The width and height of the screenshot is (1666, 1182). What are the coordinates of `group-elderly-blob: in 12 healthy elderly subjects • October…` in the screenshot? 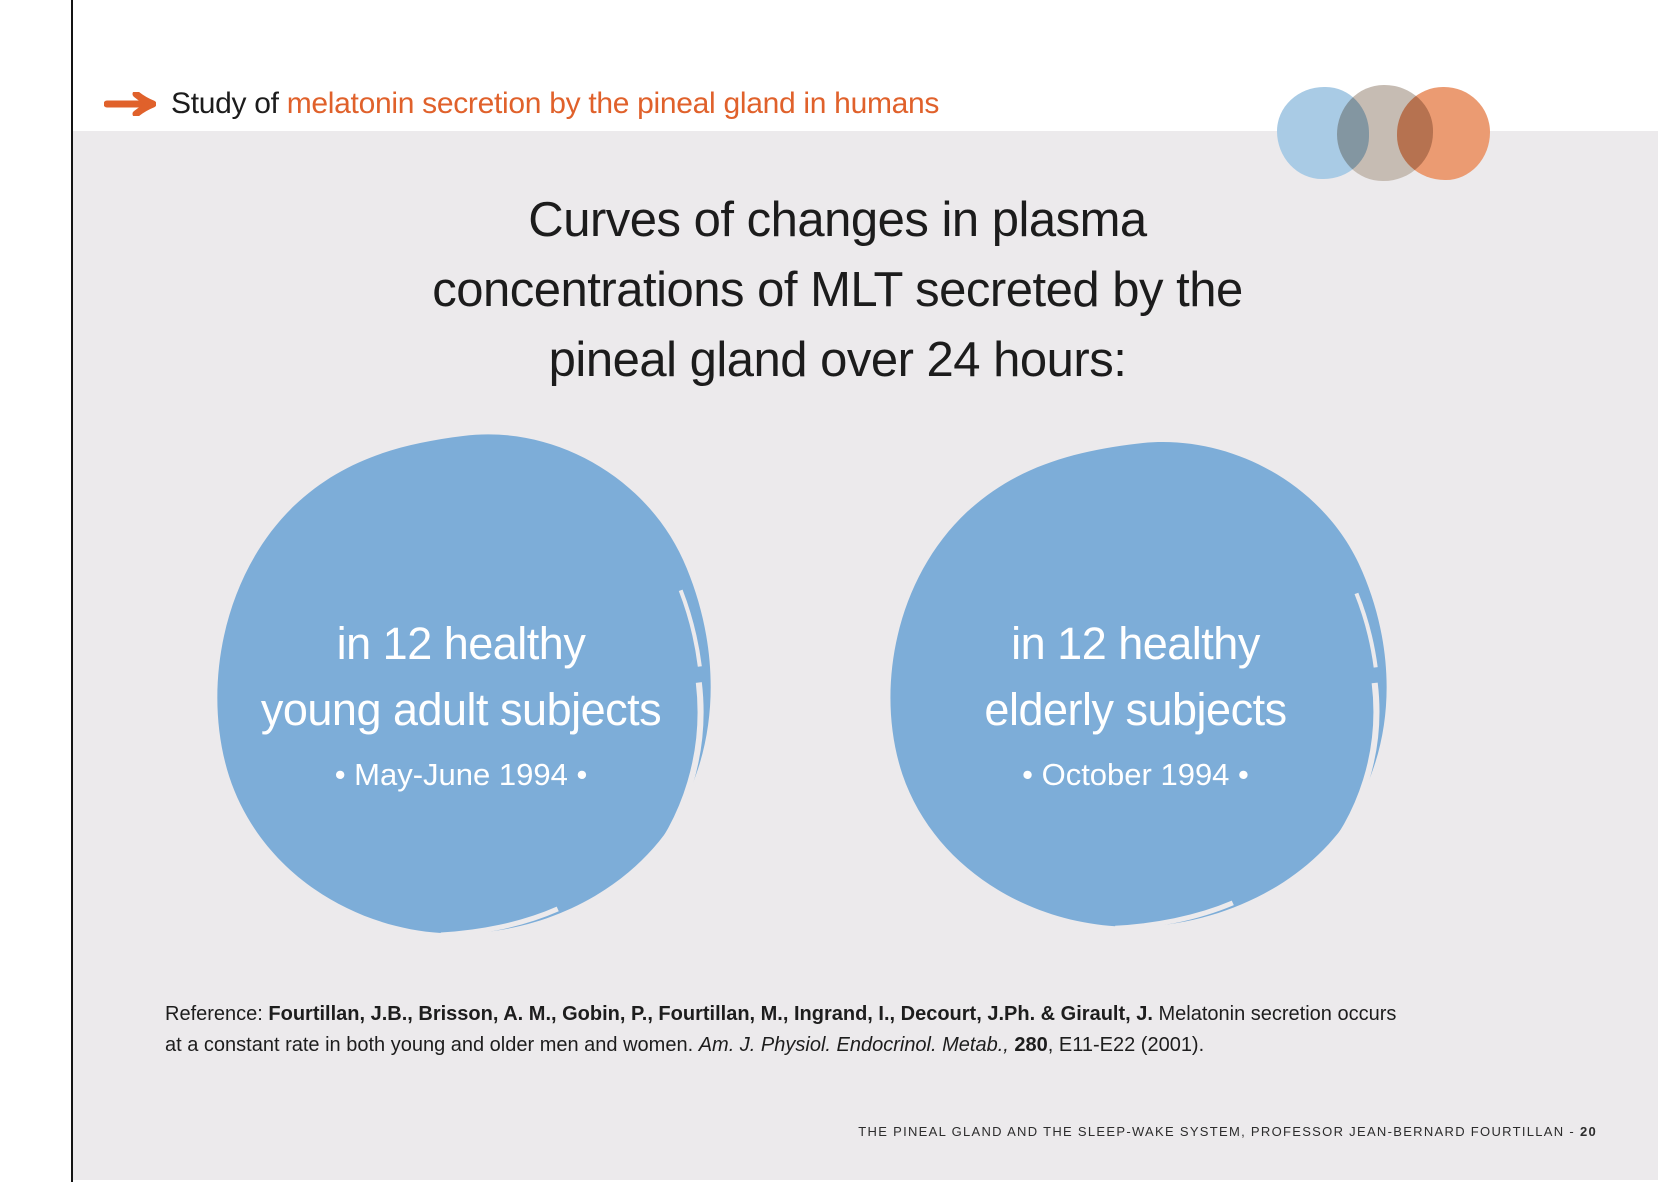 It's located at (1135, 681).